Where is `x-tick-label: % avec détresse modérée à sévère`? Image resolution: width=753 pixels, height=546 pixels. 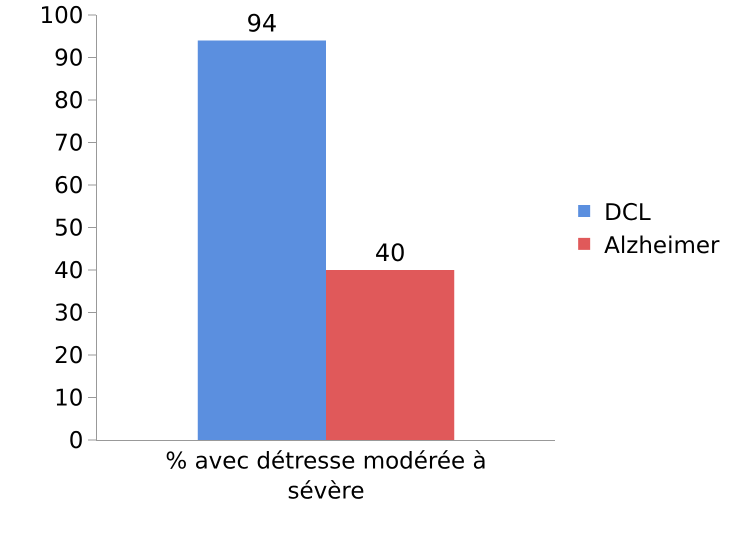 x-tick-label: % avec détresse modérée à sévère is located at coordinates (326, 476).